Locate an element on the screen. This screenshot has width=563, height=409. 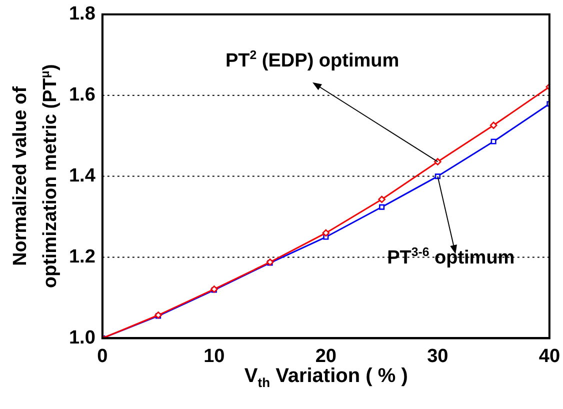
y-tick-label: 1.4 is located at coordinates (82, 176).